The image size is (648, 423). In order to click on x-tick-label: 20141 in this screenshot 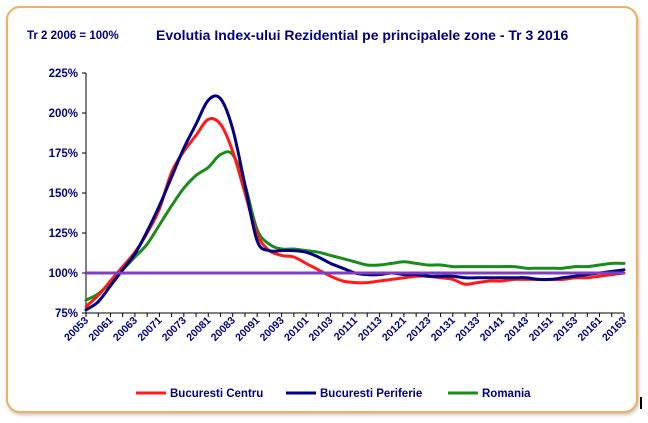, I will do `click(492, 329)`.